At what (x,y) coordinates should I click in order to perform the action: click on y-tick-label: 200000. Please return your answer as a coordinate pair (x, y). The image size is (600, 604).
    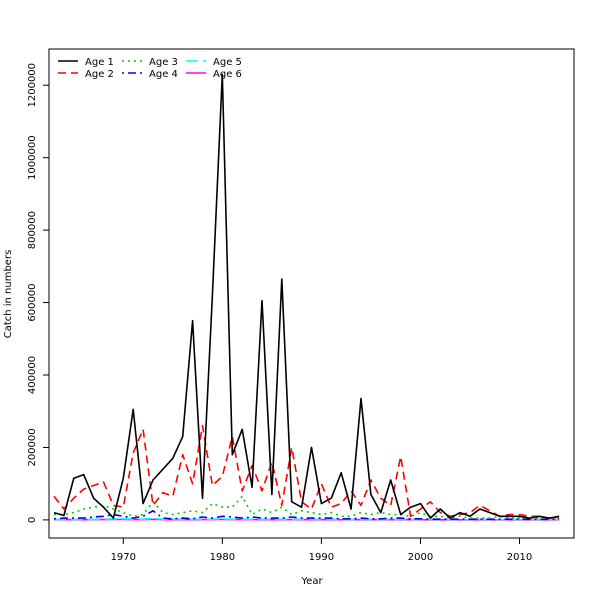
    Looking at the image, I should click on (32, 447).